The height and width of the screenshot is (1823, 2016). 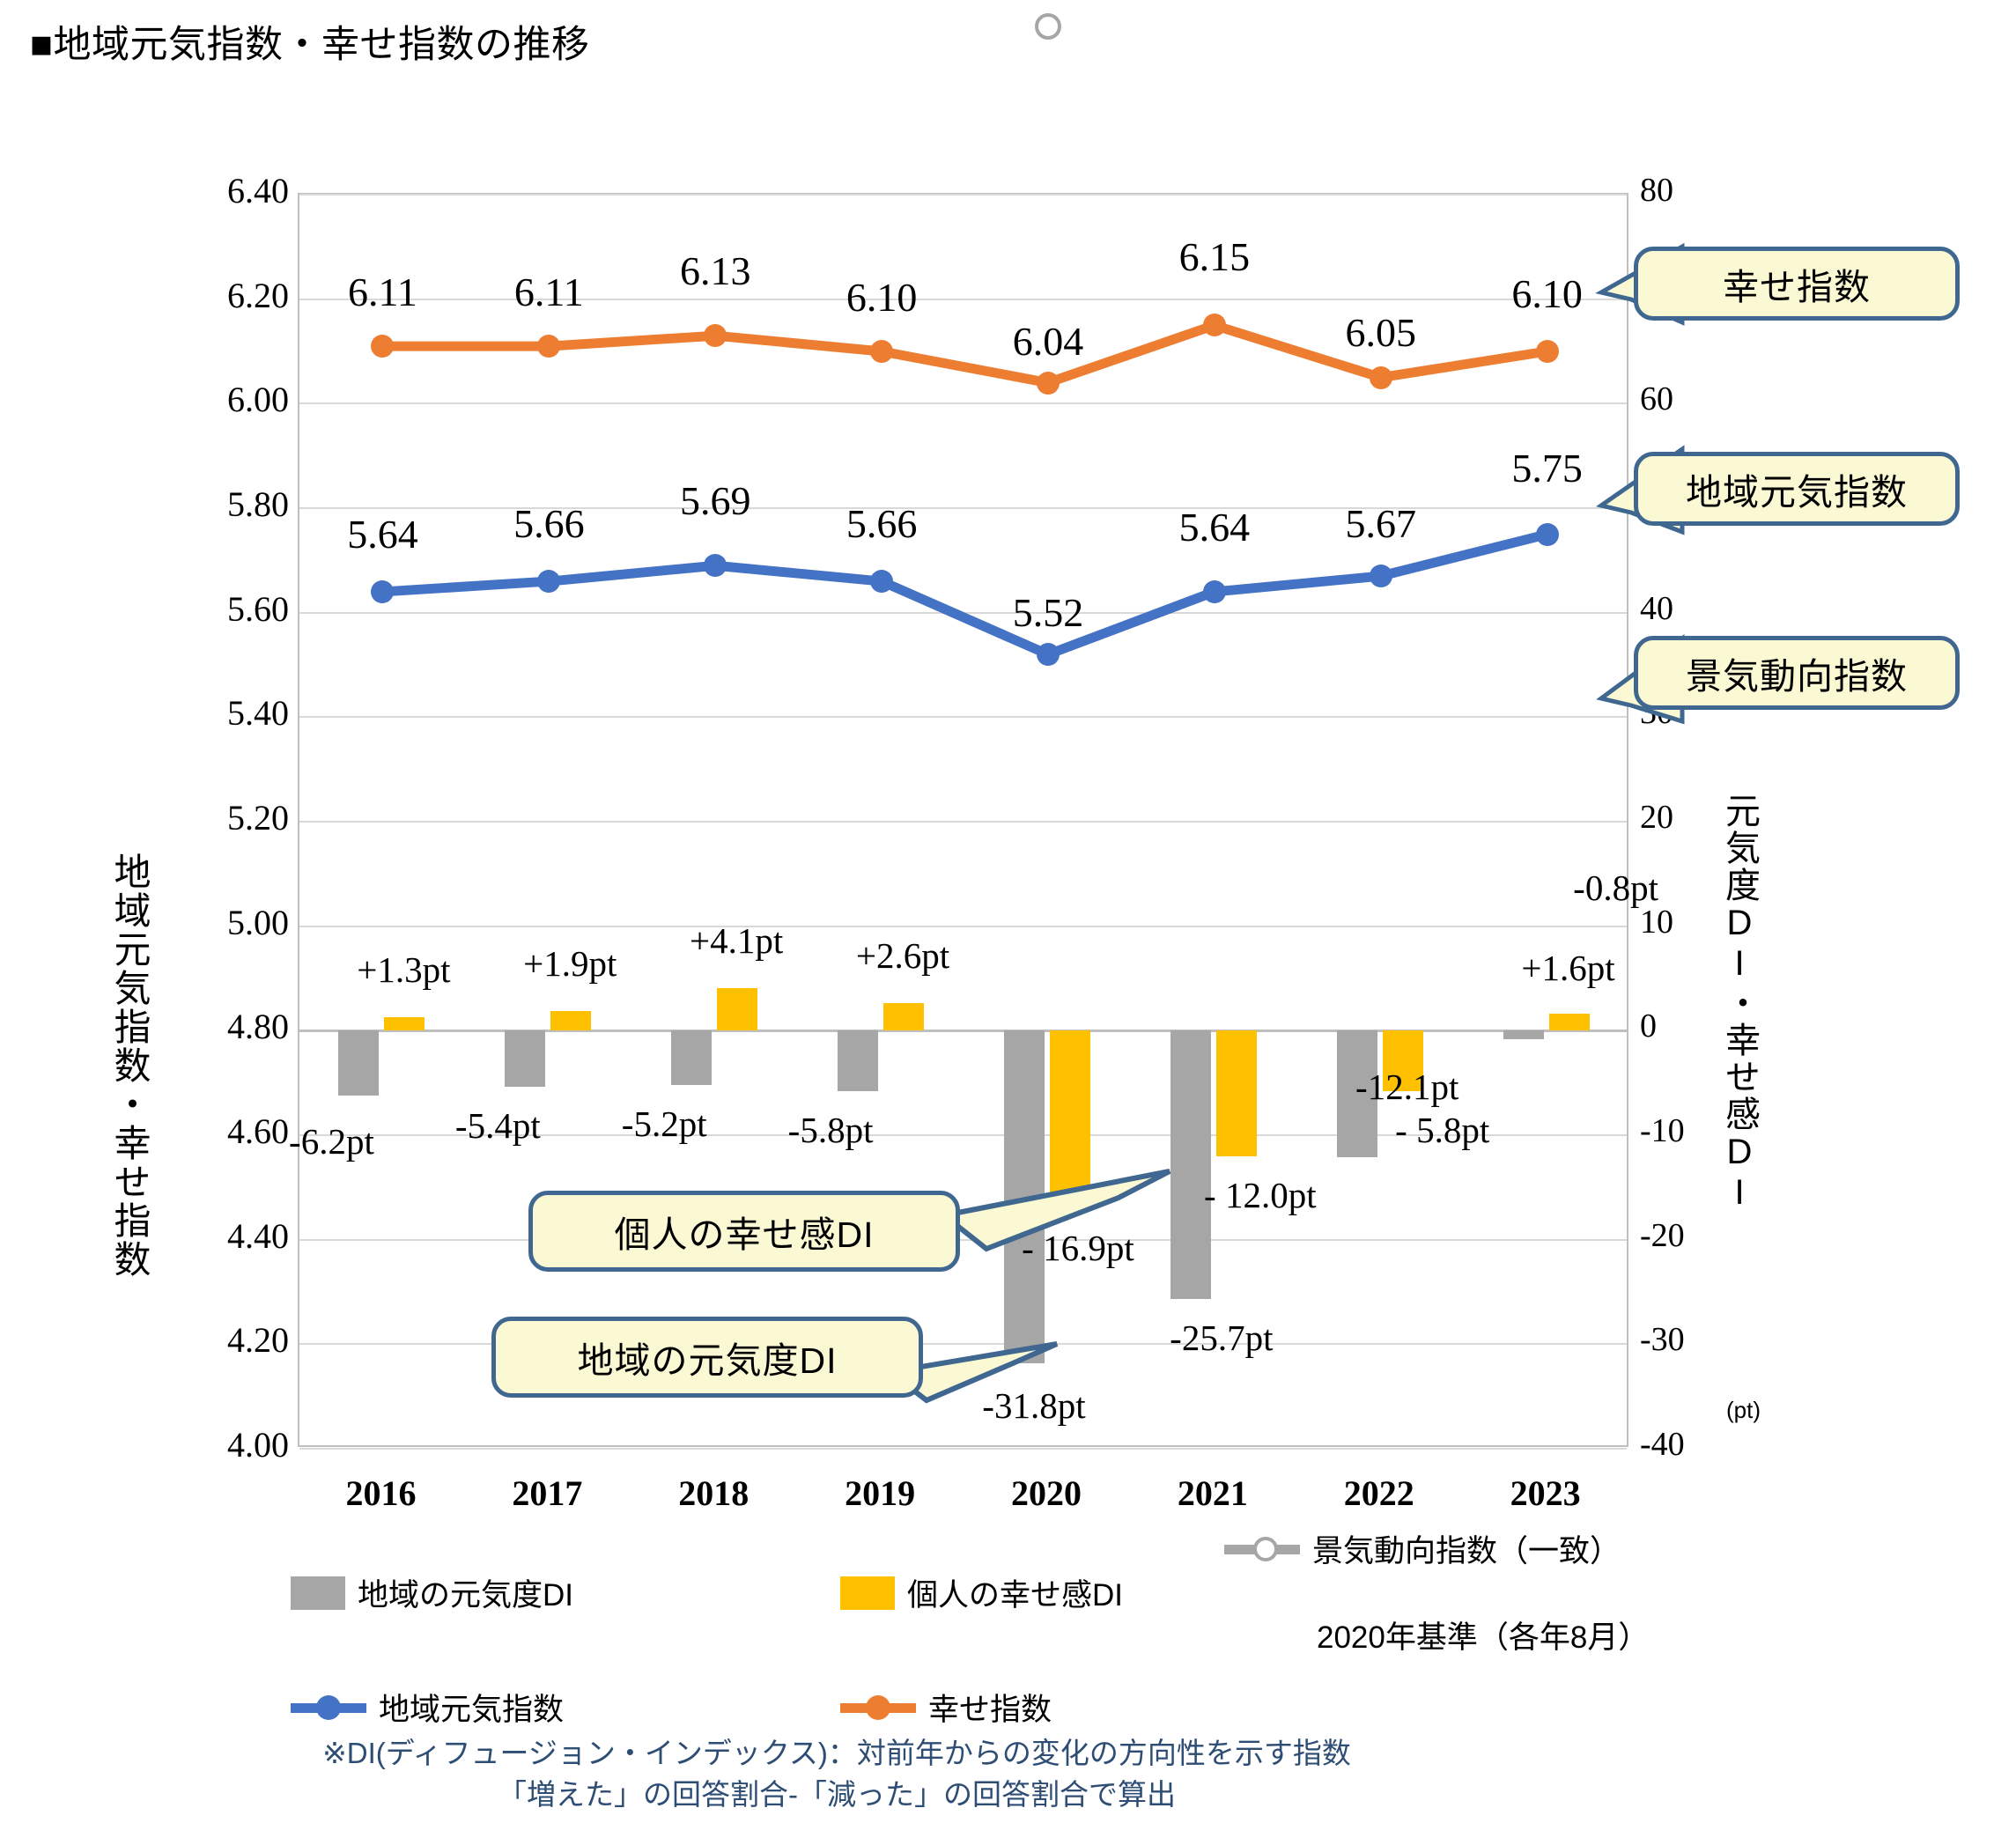 What do you see at coordinates (715, 271) in the screenshot?
I see `data-label-happiness: 6.13` at bounding box center [715, 271].